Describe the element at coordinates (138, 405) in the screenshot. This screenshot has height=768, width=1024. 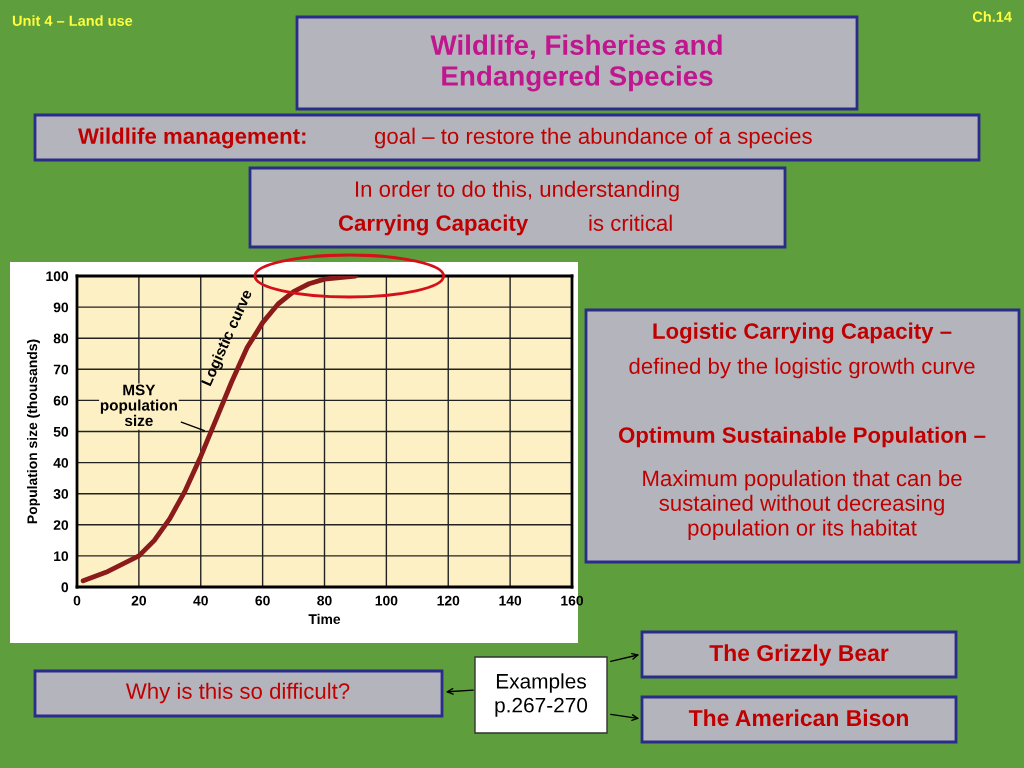
I see `annotation: MSY population size` at that location.